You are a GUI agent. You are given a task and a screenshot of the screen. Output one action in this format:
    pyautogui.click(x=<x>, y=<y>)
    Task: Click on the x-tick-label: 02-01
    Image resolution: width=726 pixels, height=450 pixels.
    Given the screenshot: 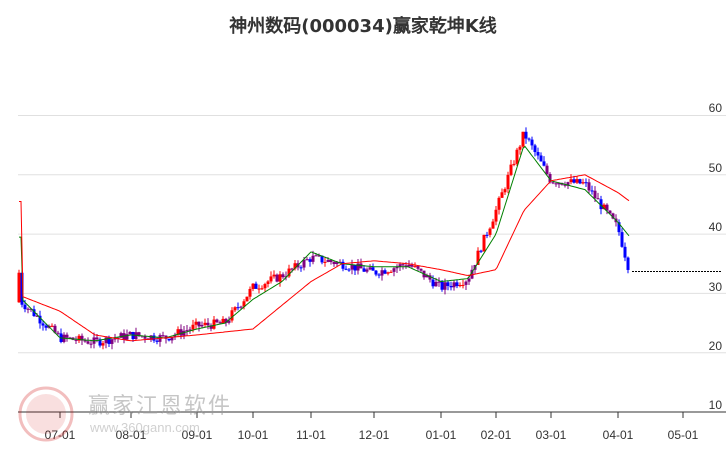 What is the action you would take?
    pyautogui.click(x=496, y=435)
    